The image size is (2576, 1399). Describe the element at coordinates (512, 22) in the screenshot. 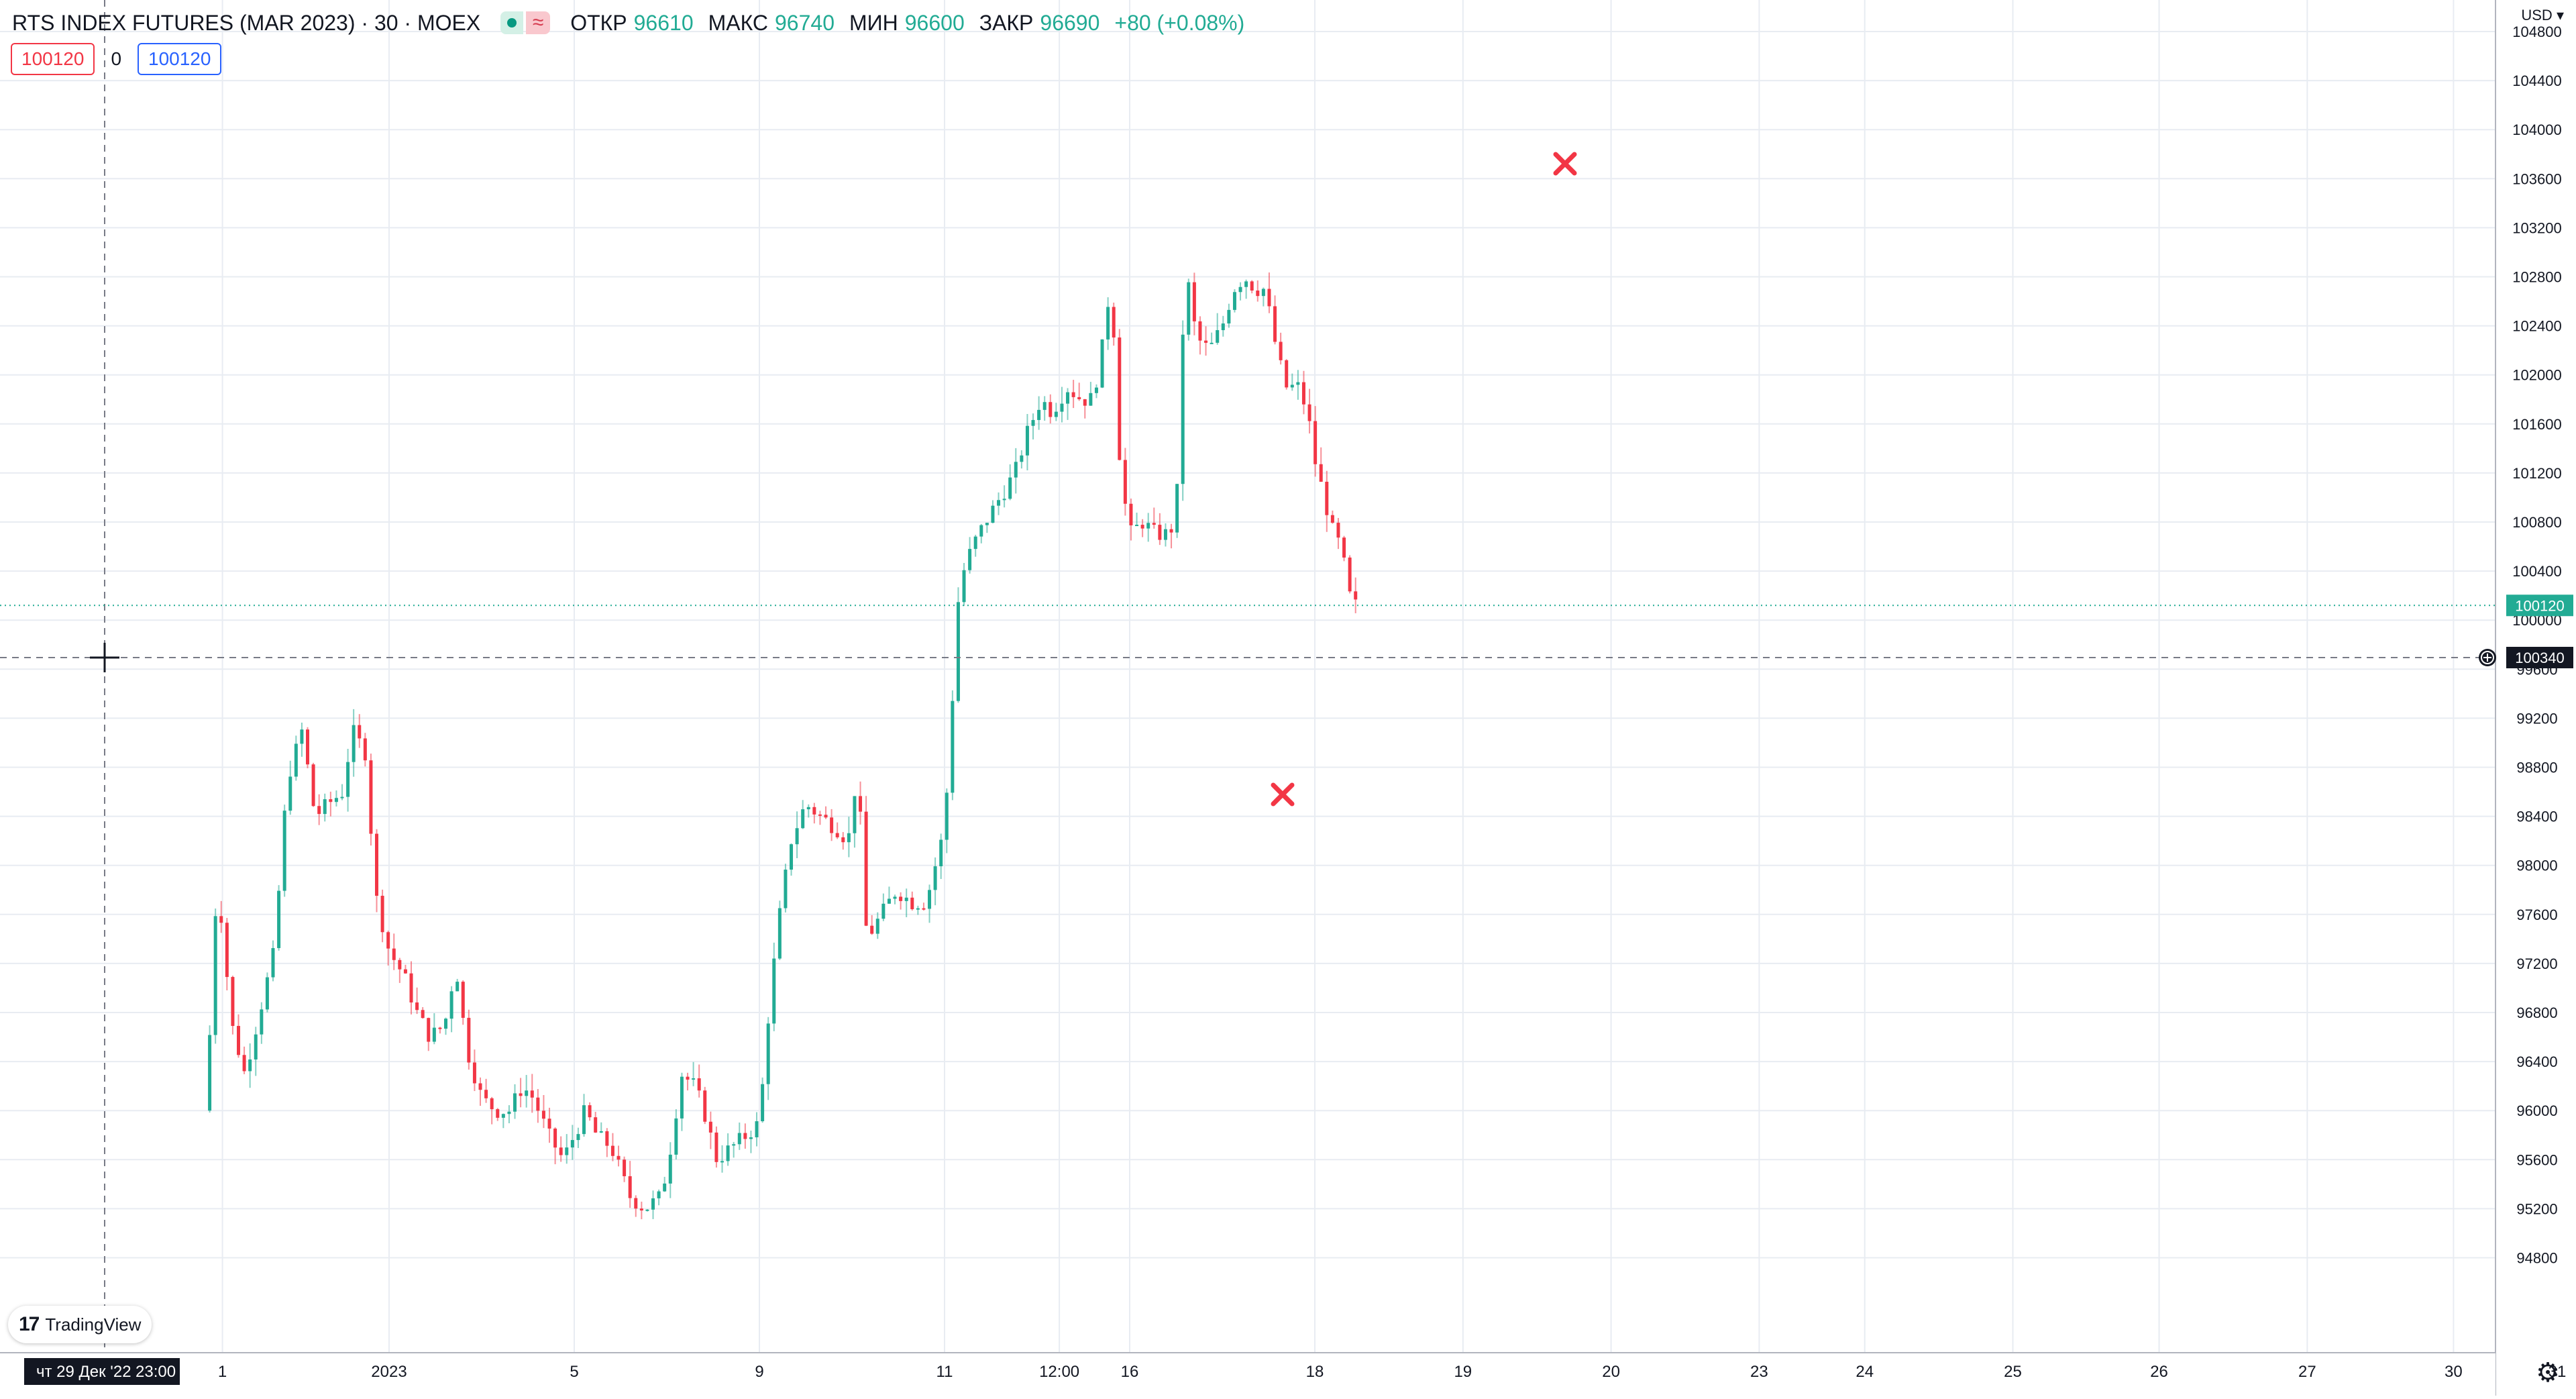

I see `market-status-icon` at that location.